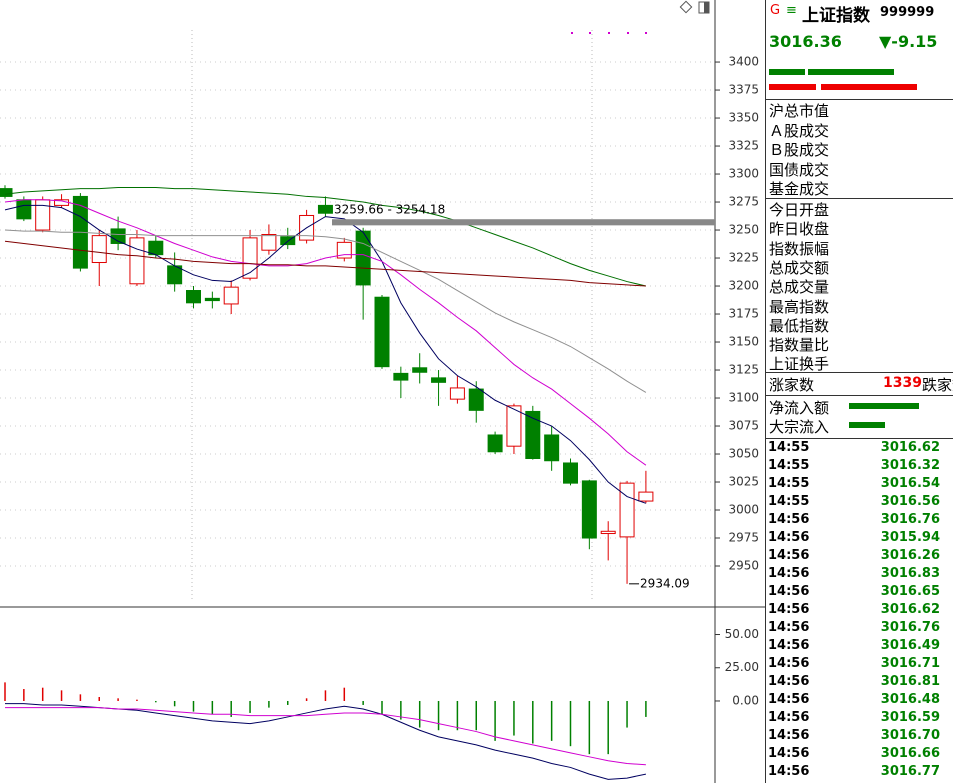  What do you see at coordinates (860, 665) in the screenshot?
I see `tick-row: 14:56 3016.71` at bounding box center [860, 665].